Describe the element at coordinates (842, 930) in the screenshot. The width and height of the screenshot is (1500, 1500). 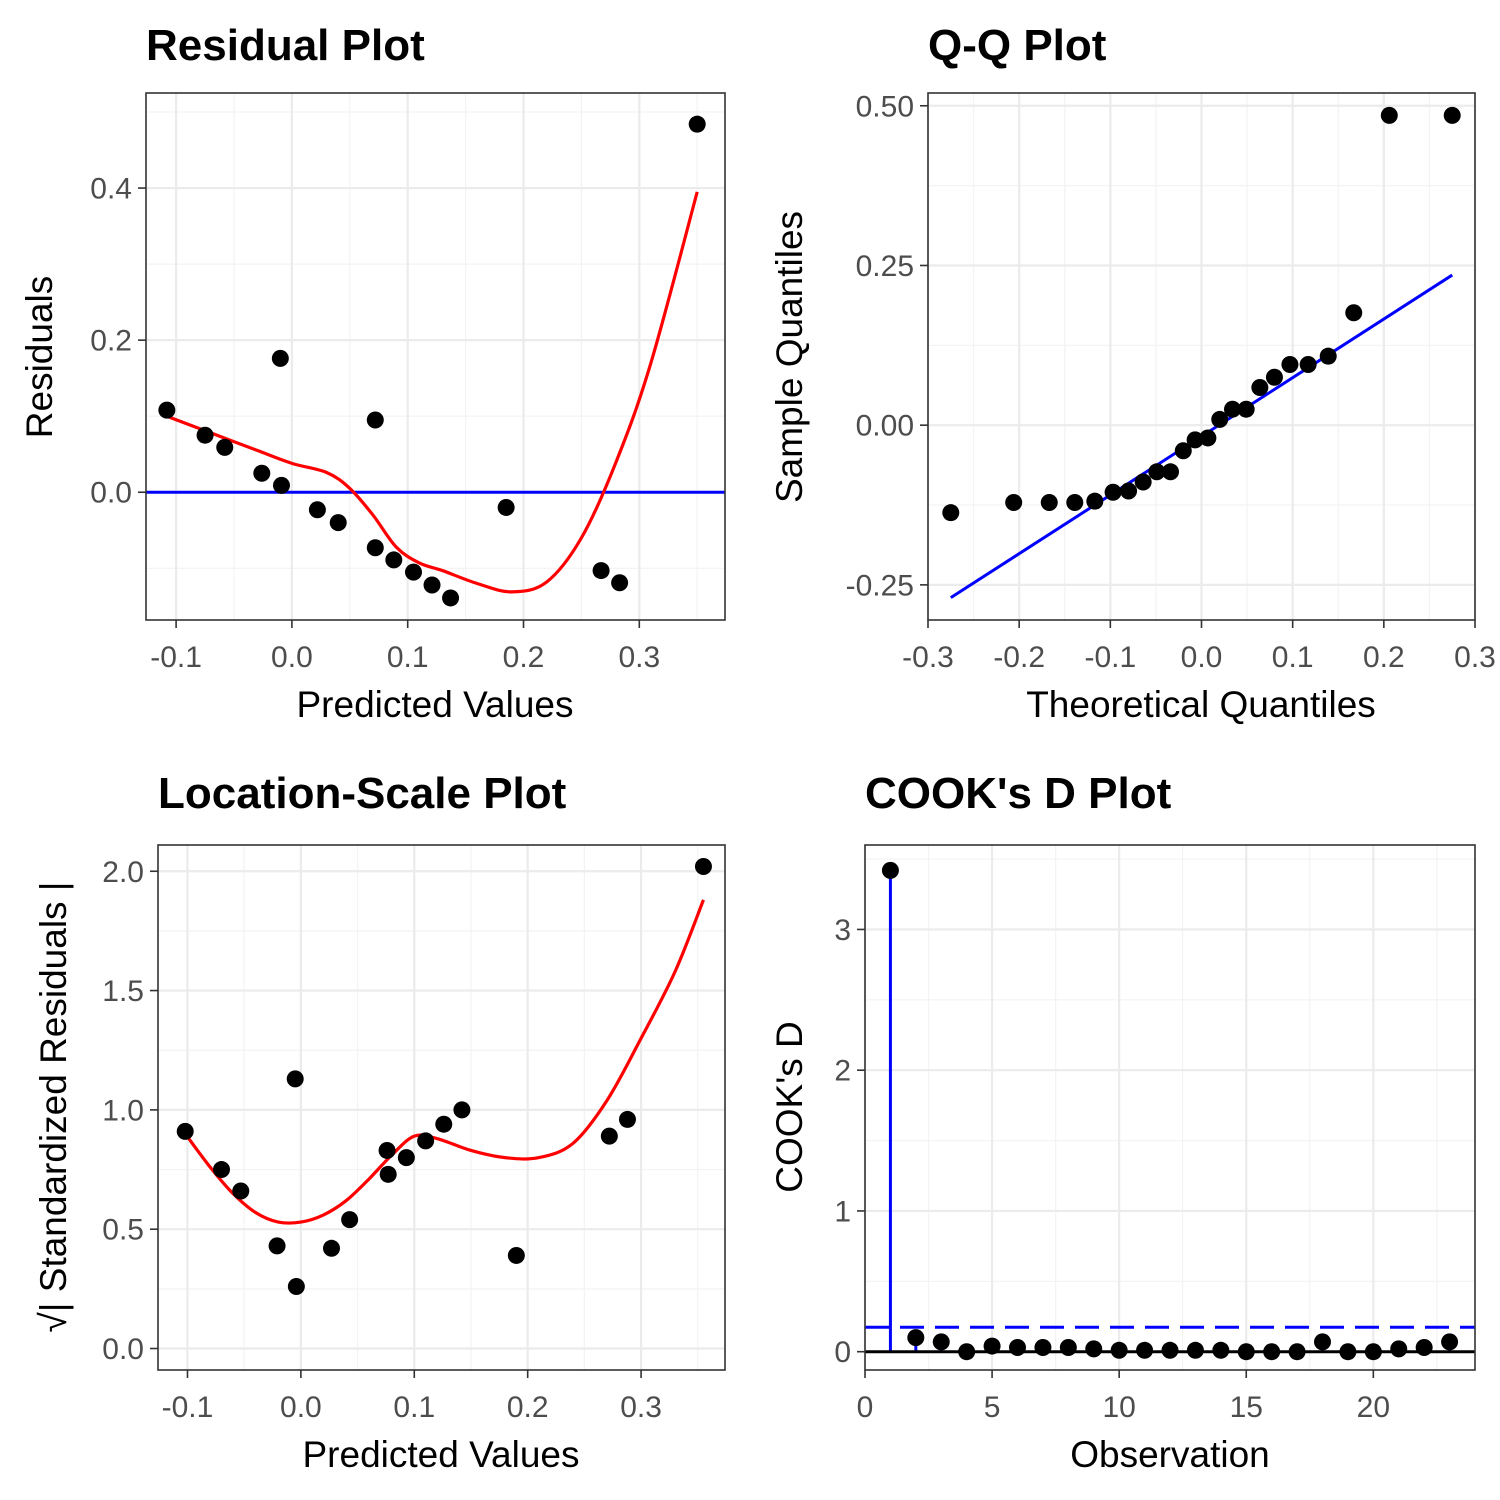
I see `y-tick-label: 3` at that location.